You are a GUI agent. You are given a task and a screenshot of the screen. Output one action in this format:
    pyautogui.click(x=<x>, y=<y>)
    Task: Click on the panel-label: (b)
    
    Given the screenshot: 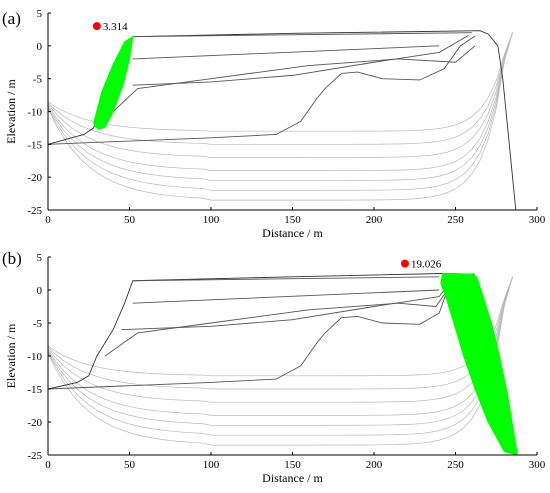 What is the action you would take?
    pyautogui.click(x=12, y=258)
    